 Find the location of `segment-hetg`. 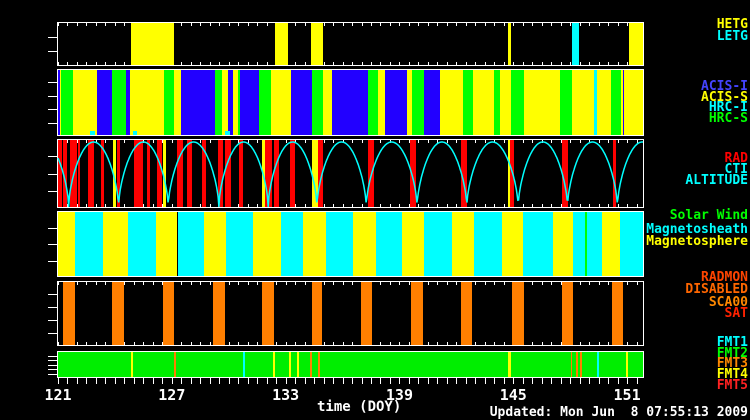

segment-hetg is located at coordinates (509, 44).